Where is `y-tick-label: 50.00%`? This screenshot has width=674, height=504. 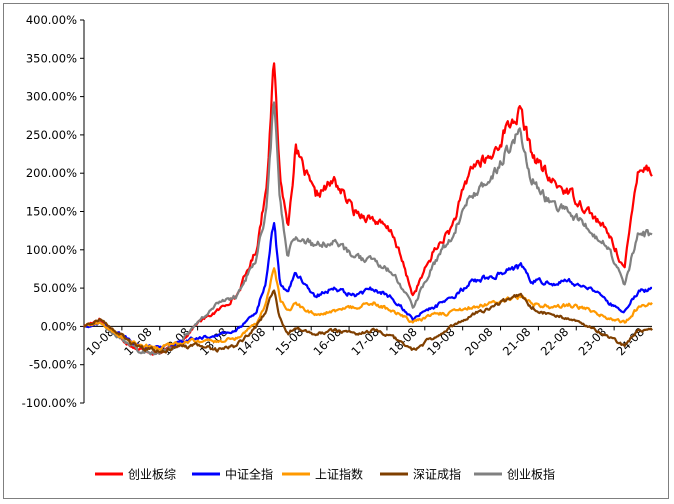 y-tick-label: 50.00% is located at coordinates (55, 288).